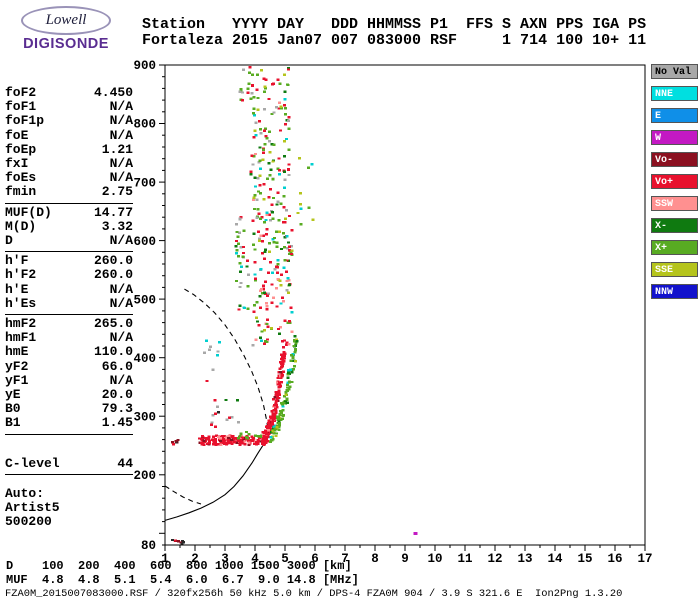 The height and width of the screenshot is (600, 700). I want to click on param-row: h'E N/A, so click(69, 289).